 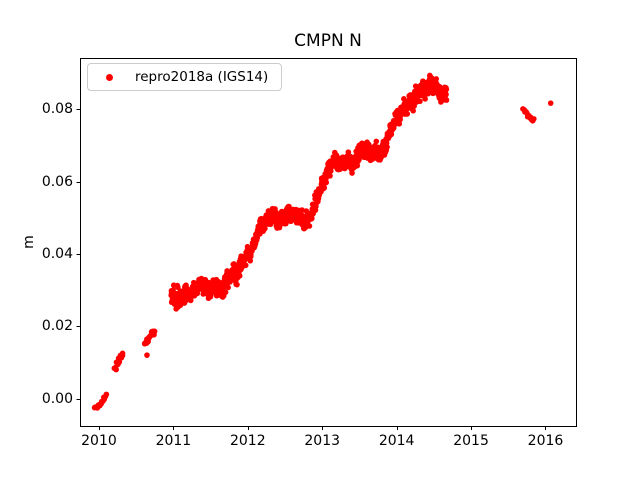 I want to click on x-tick-label-2014: 2014, so click(x=396, y=441).